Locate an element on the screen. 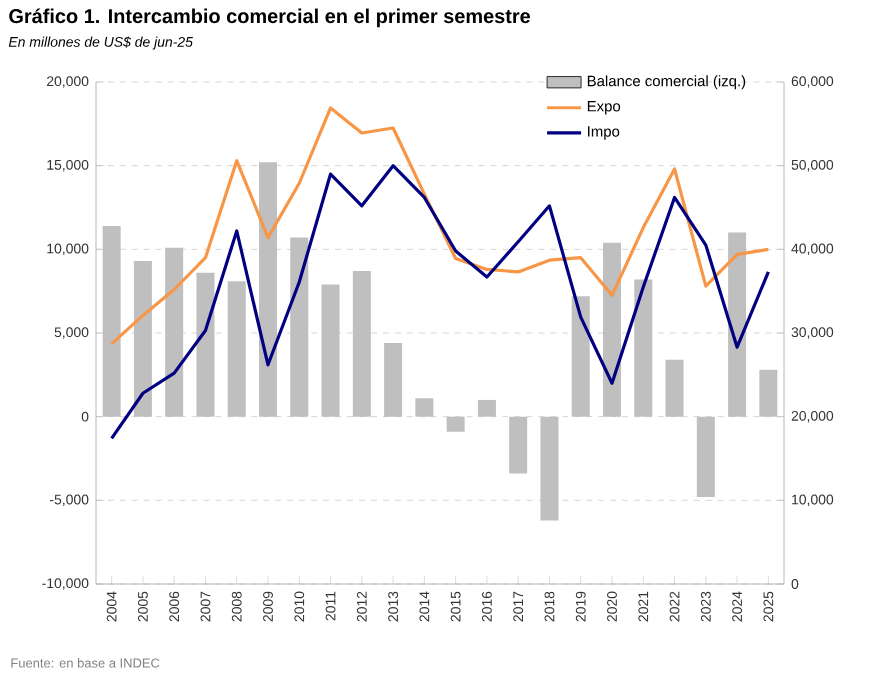  chart-title: Gráfico 1. Intercambio comercial en el primer semestre is located at coordinates (270, 18).